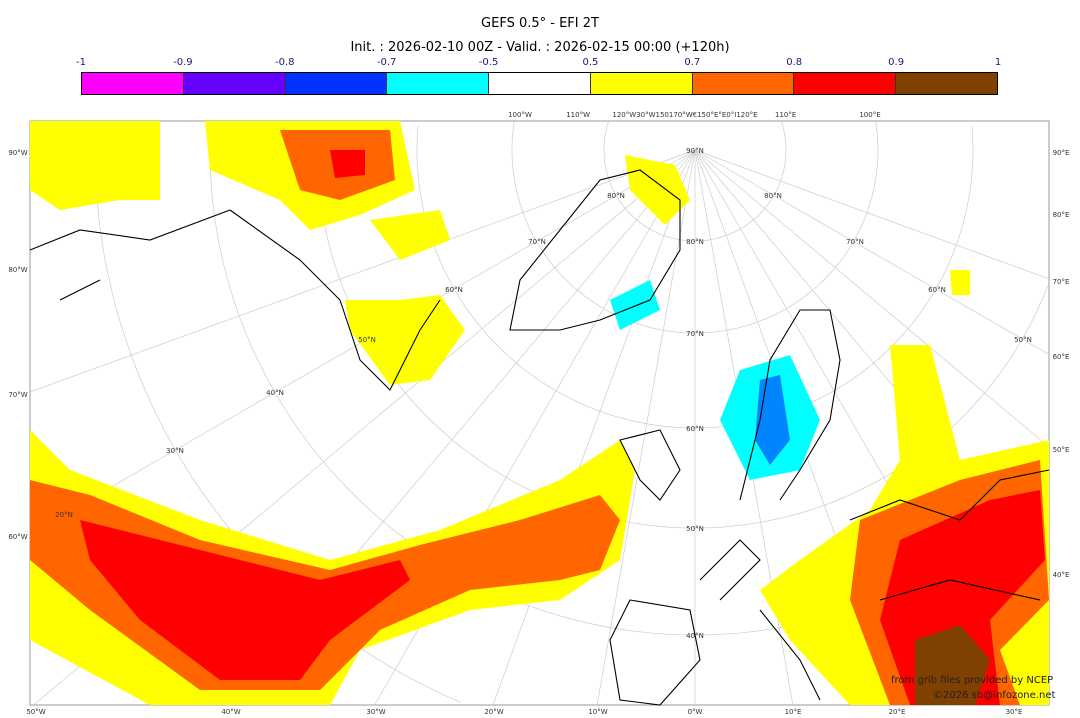 This screenshot has width=1080, height=718. I want to click on axis-label-top: 110°E, so click(785, 115).